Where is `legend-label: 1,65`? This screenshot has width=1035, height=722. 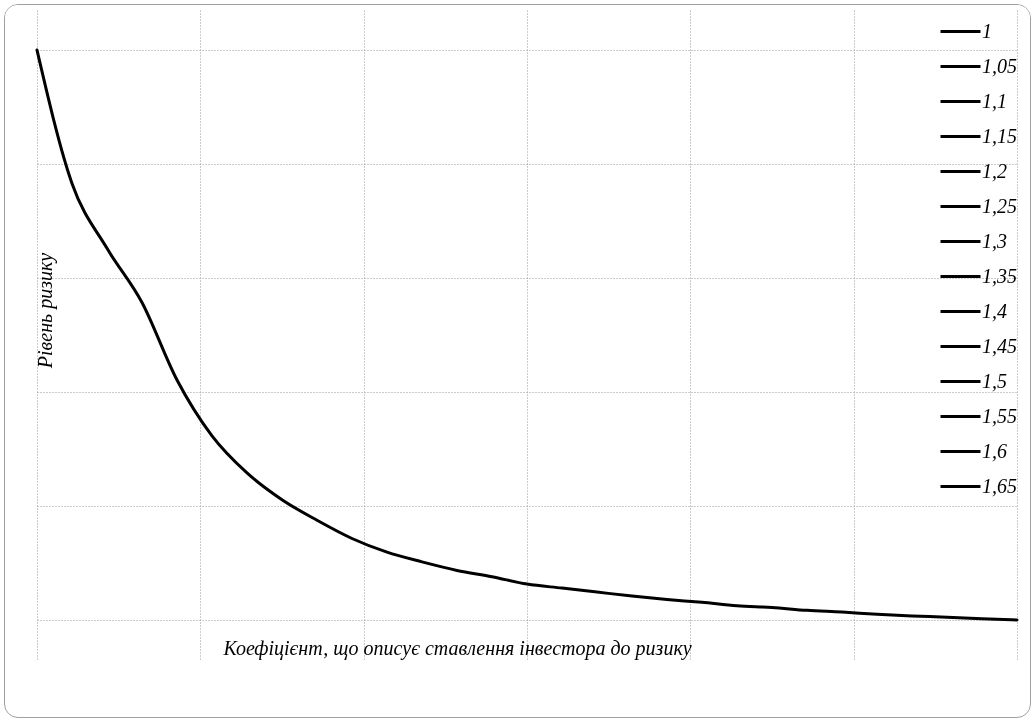 legend-label: 1,65 is located at coordinates (999, 485).